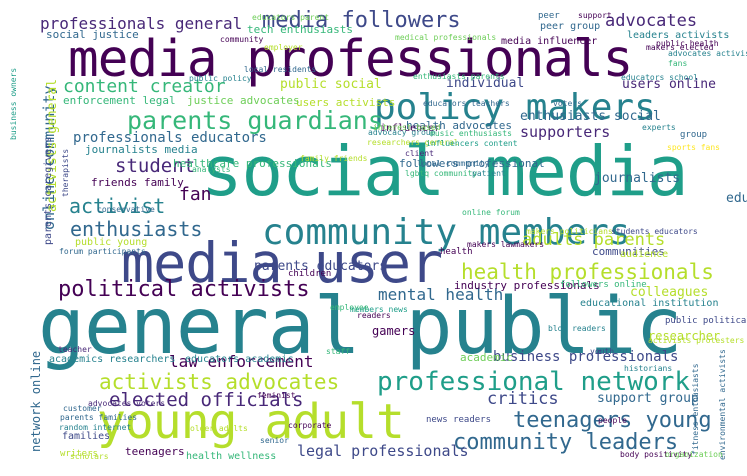  Describe the element at coordinates (628, 251) in the screenshot. I see `word: communities` at that location.